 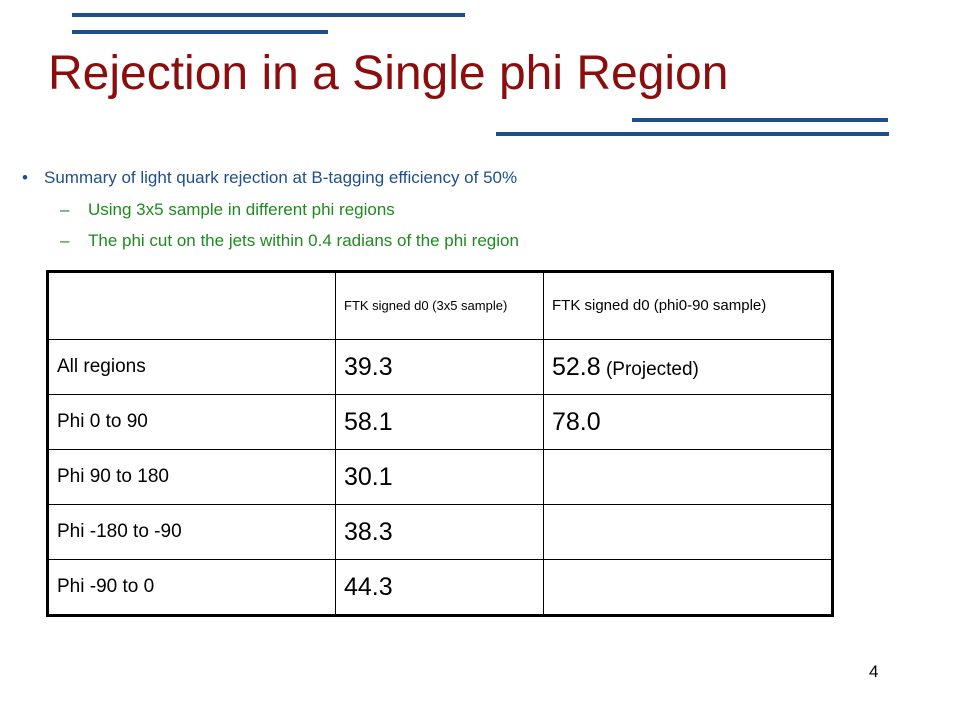 What do you see at coordinates (191, 587) in the screenshot?
I see `row-label: Phi -90 to 0` at bounding box center [191, 587].